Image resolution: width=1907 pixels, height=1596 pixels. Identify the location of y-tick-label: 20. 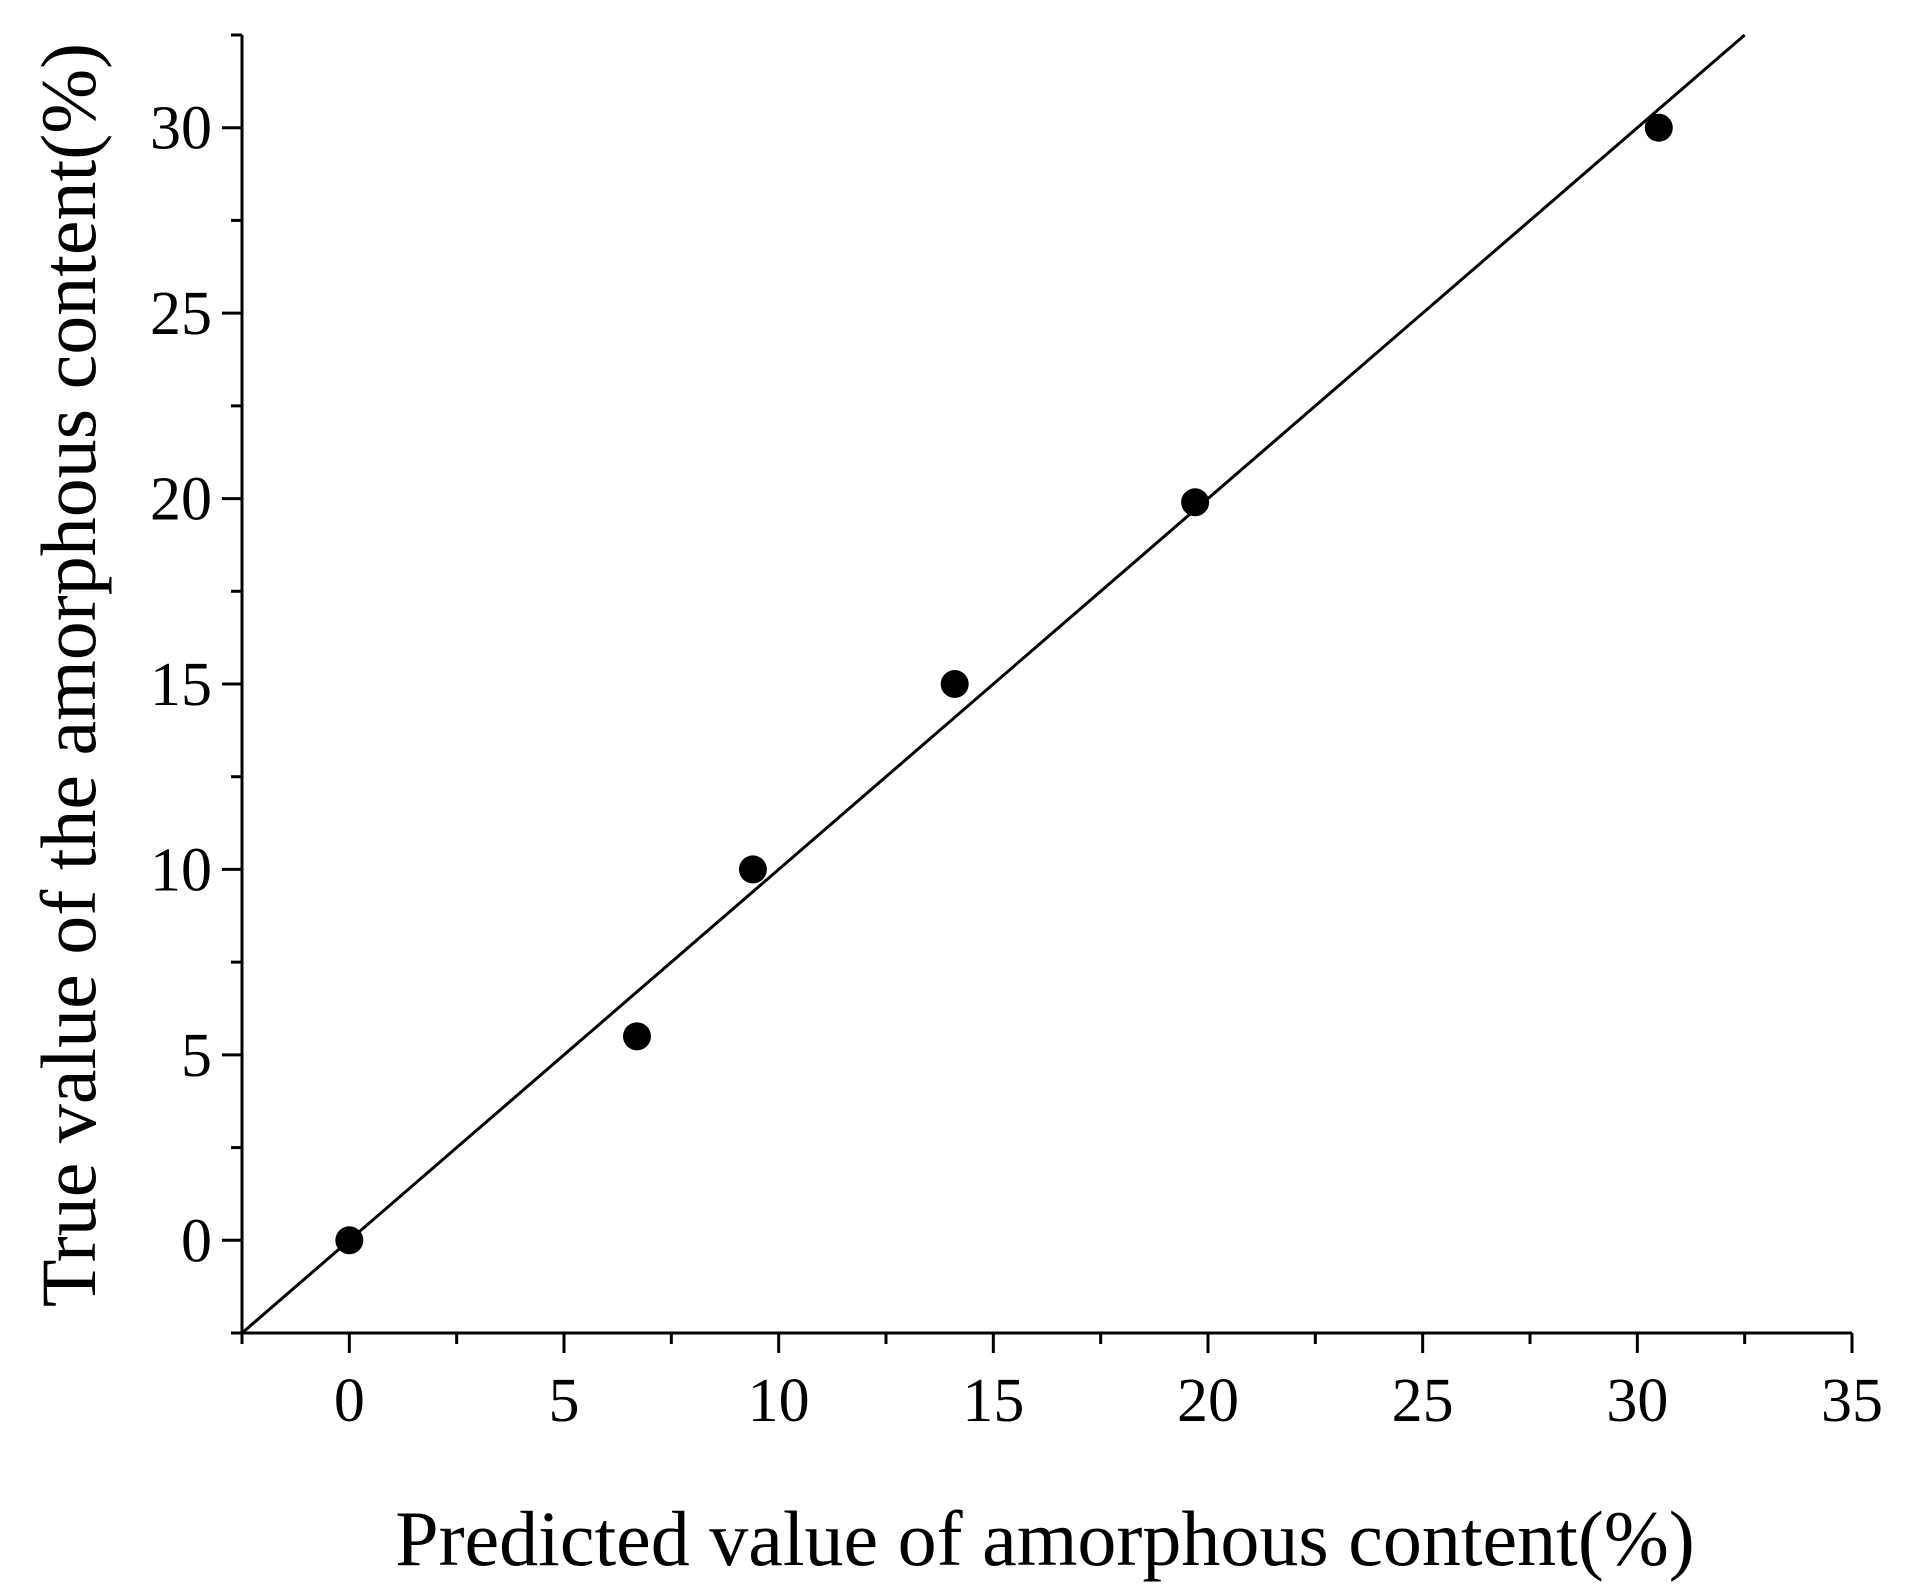
(181, 500).